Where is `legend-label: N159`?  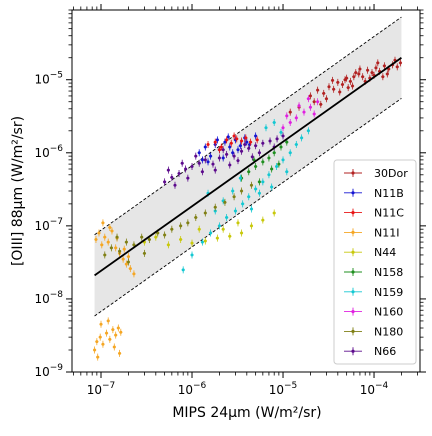
legend-label: N159 is located at coordinates (388, 292).